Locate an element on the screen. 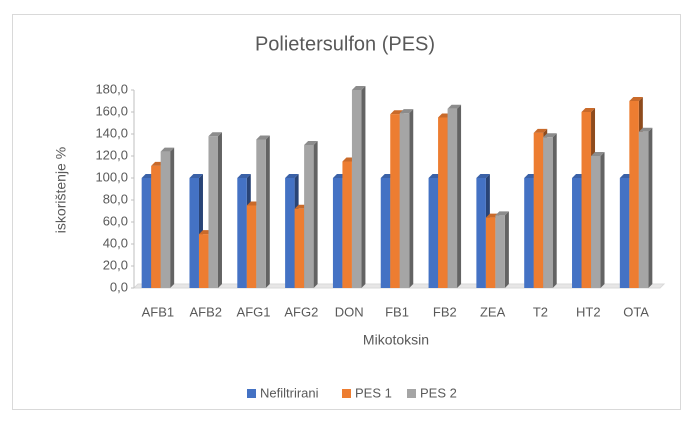  x-tick-label: DON is located at coordinates (349, 311).